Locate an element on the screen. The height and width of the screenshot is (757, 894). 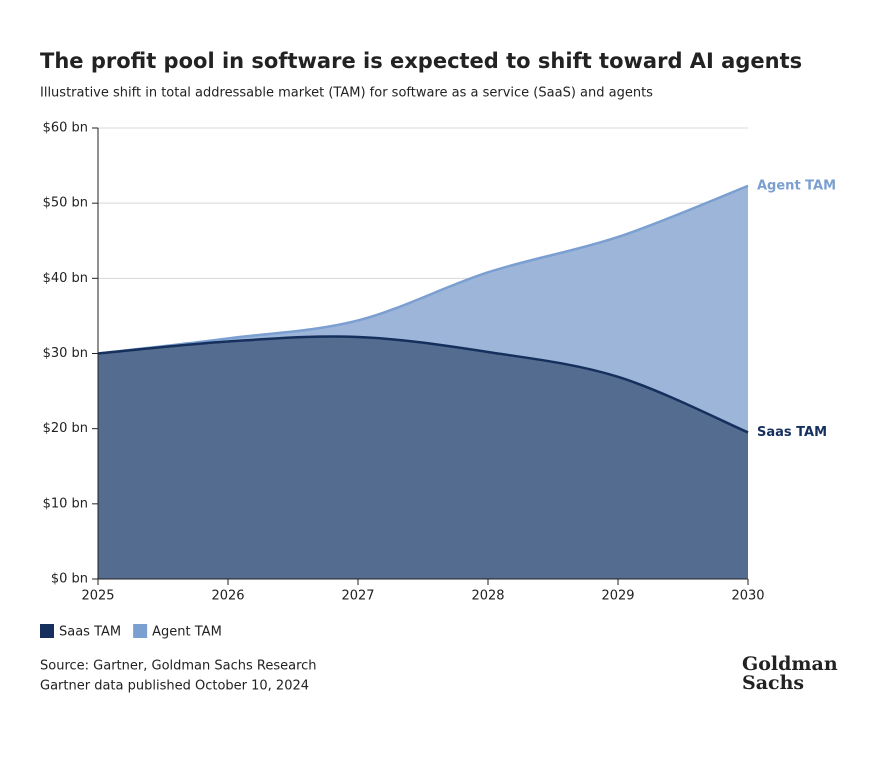
logo: Goldman is located at coordinates (790, 664).